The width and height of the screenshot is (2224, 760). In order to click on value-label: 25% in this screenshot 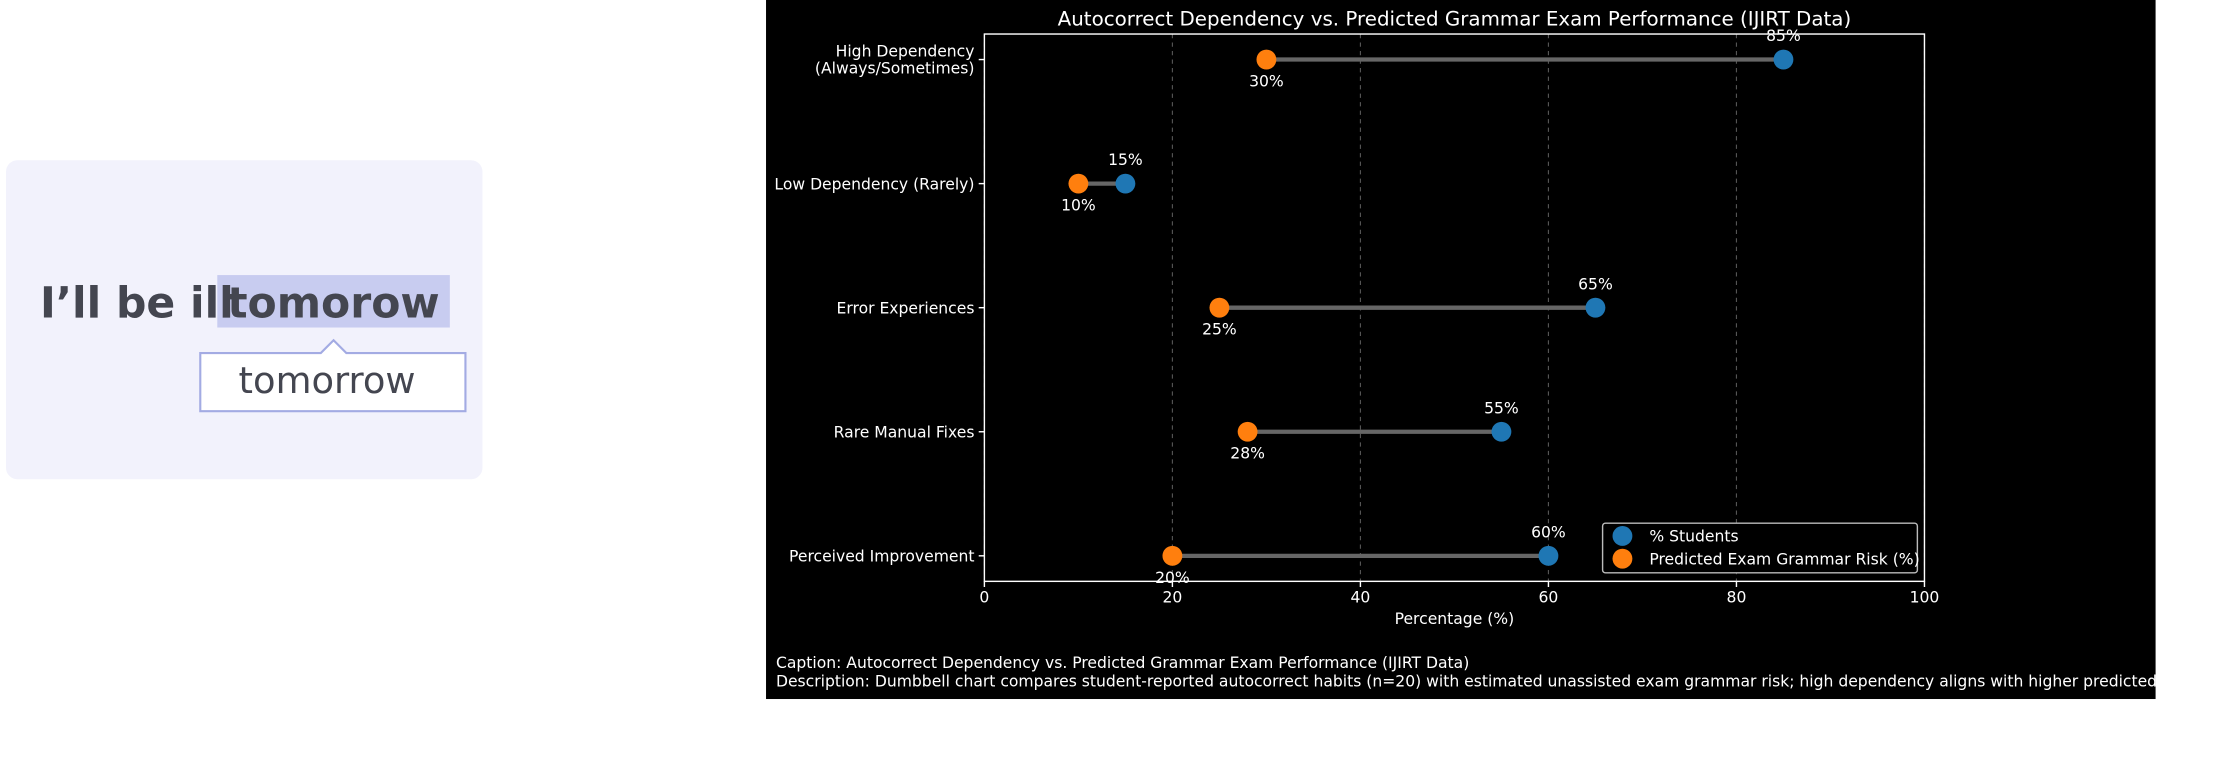, I will do `click(1219, 330)`.